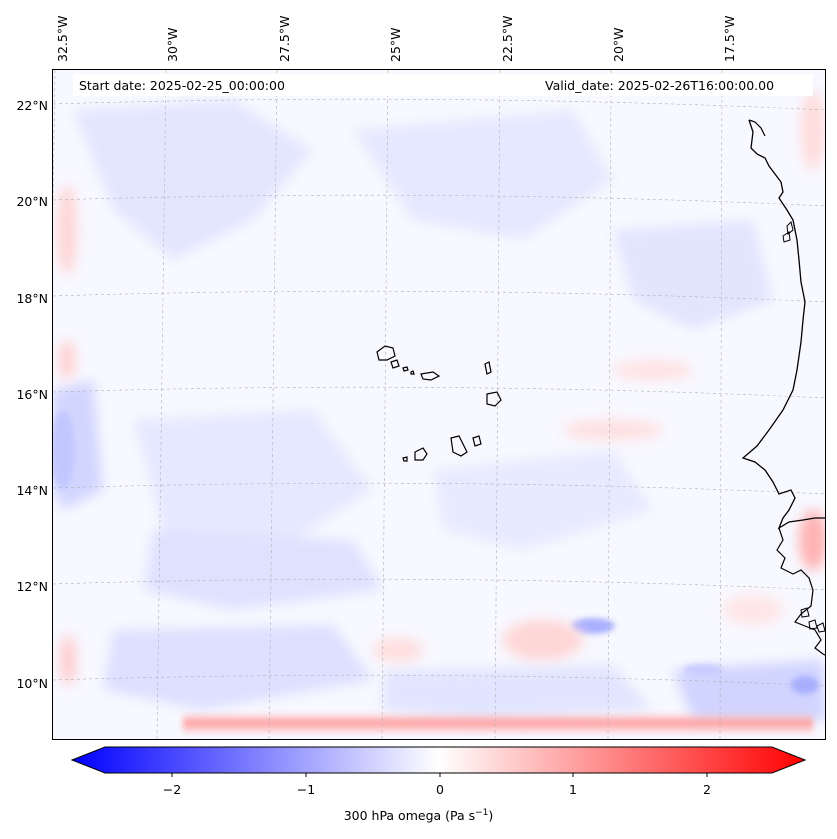 The image size is (837, 839). I want to click on africa-coastline-south, so click(800, 591).